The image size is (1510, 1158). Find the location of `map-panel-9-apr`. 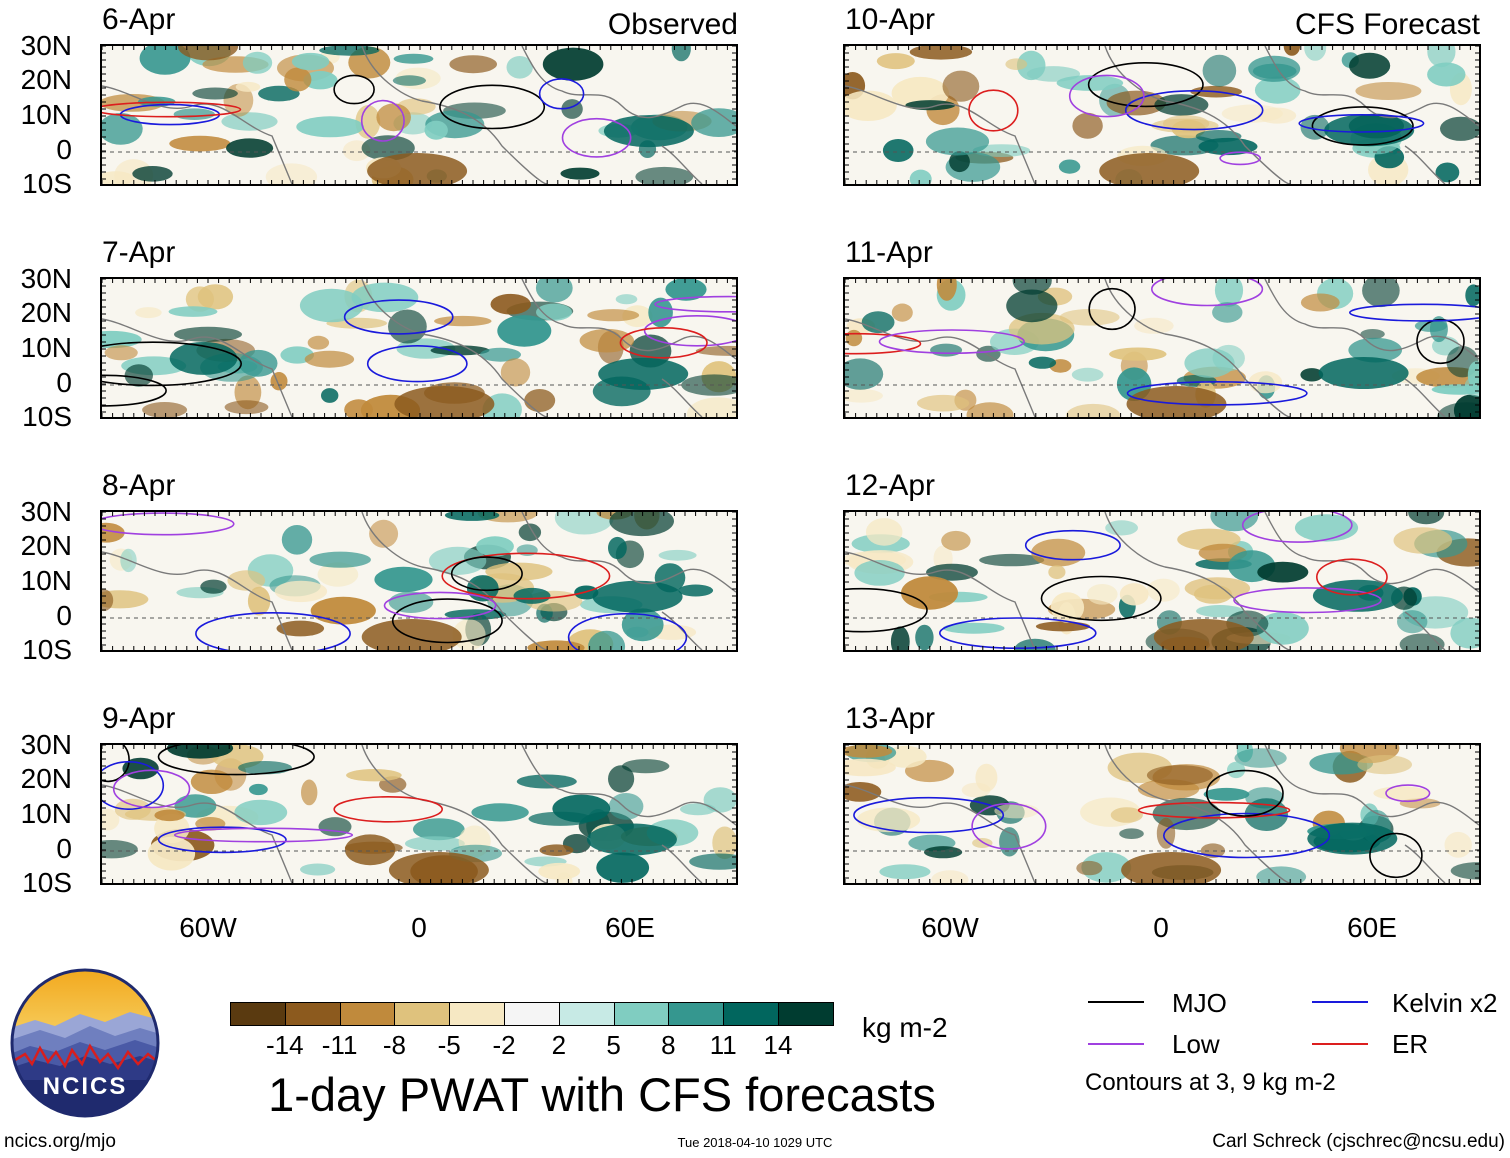

map-panel-9-apr is located at coordinates (419, 814).